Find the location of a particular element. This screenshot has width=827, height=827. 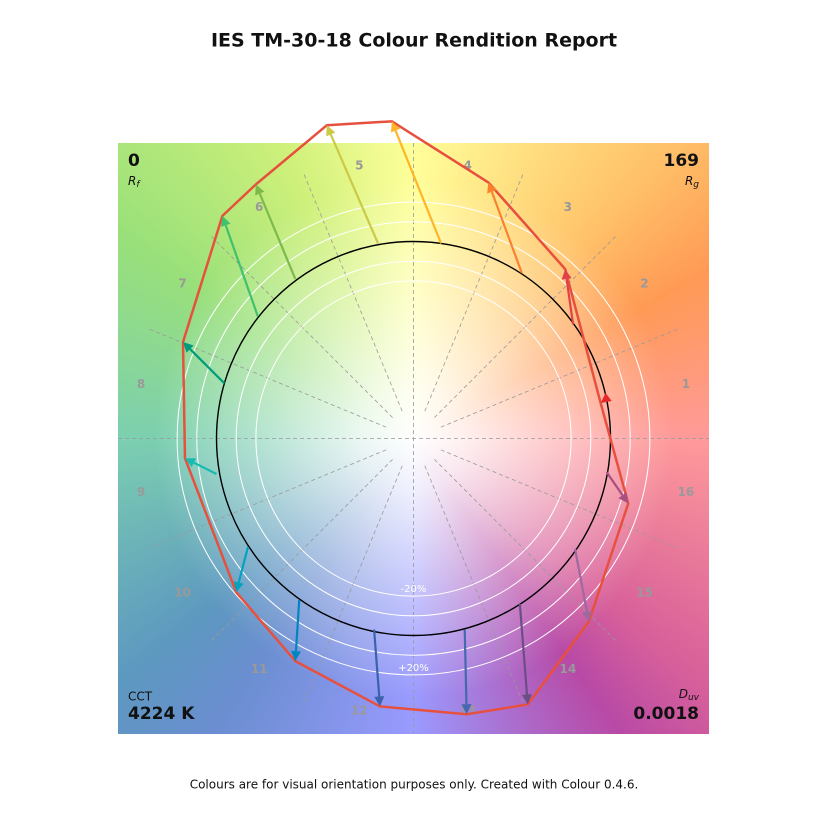

ring is located at coordinates (413, 438).